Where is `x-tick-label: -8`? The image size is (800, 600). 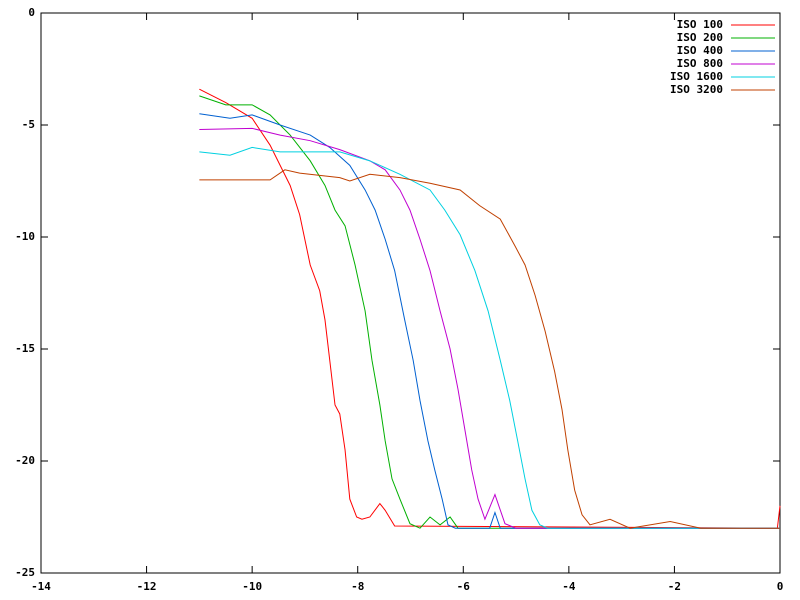
x-tick-label: -8 is located at coordinates (357, 586).